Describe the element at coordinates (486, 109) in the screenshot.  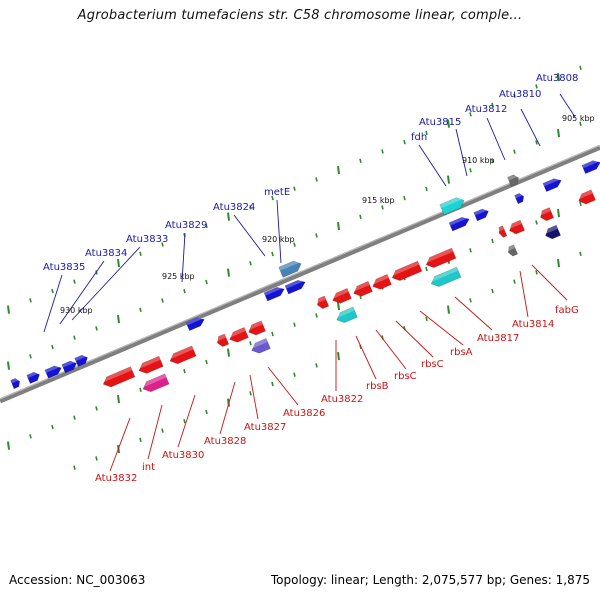
I see `gene-label-forward: Atu3812` at that location.